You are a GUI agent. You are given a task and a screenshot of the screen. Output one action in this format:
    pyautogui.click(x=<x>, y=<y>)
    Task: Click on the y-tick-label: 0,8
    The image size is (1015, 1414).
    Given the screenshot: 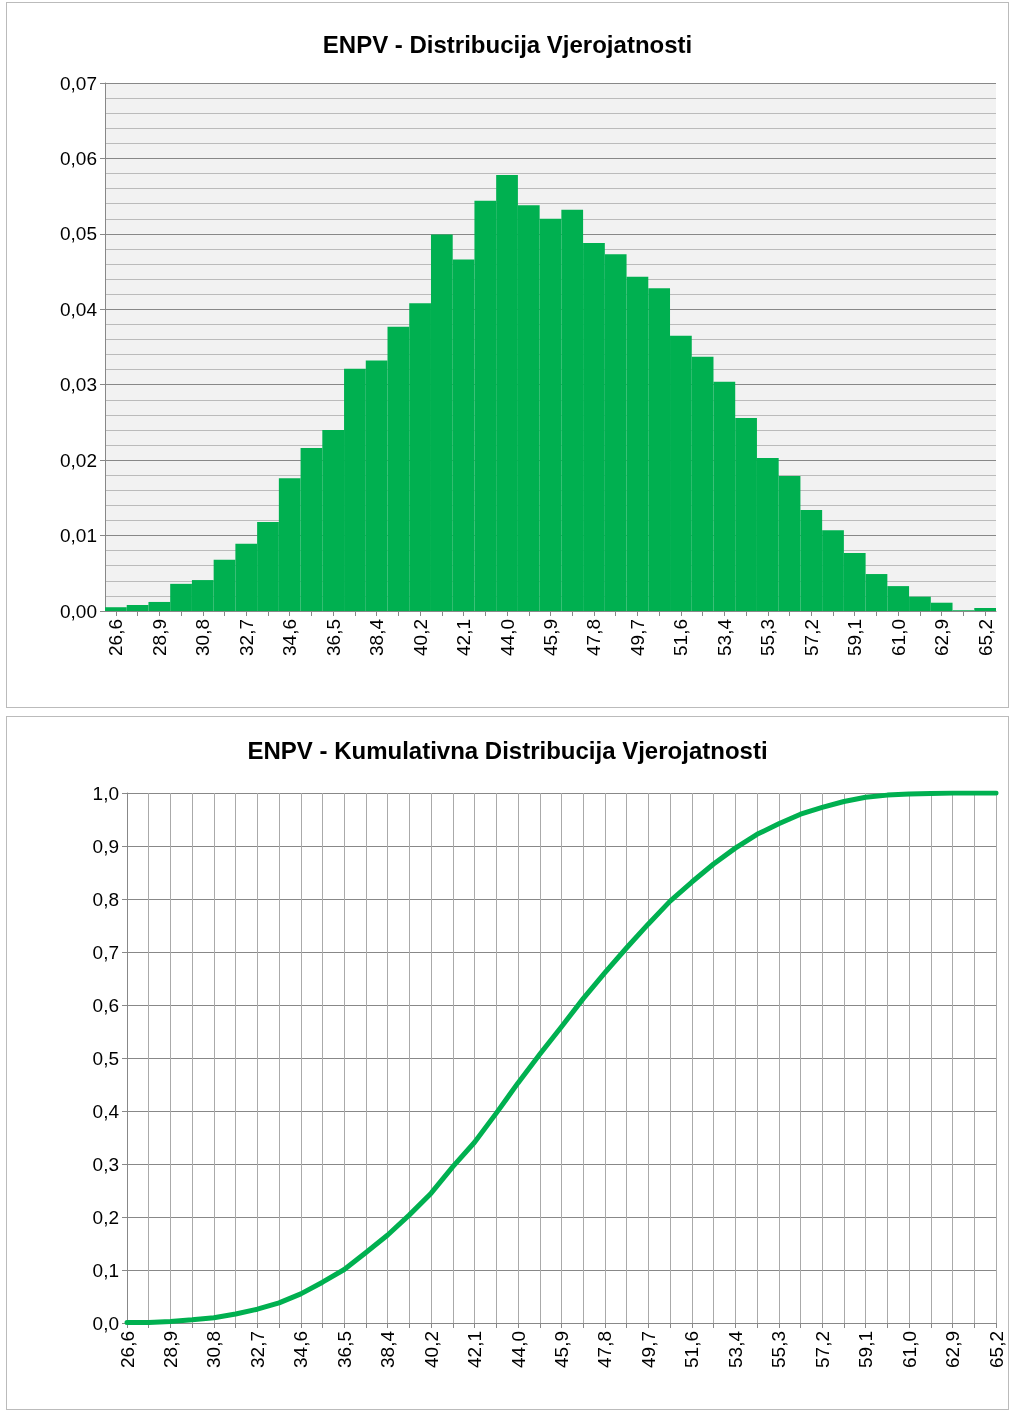 What is the action you would take?
    pyautogui.click(x=105, y=899)
    